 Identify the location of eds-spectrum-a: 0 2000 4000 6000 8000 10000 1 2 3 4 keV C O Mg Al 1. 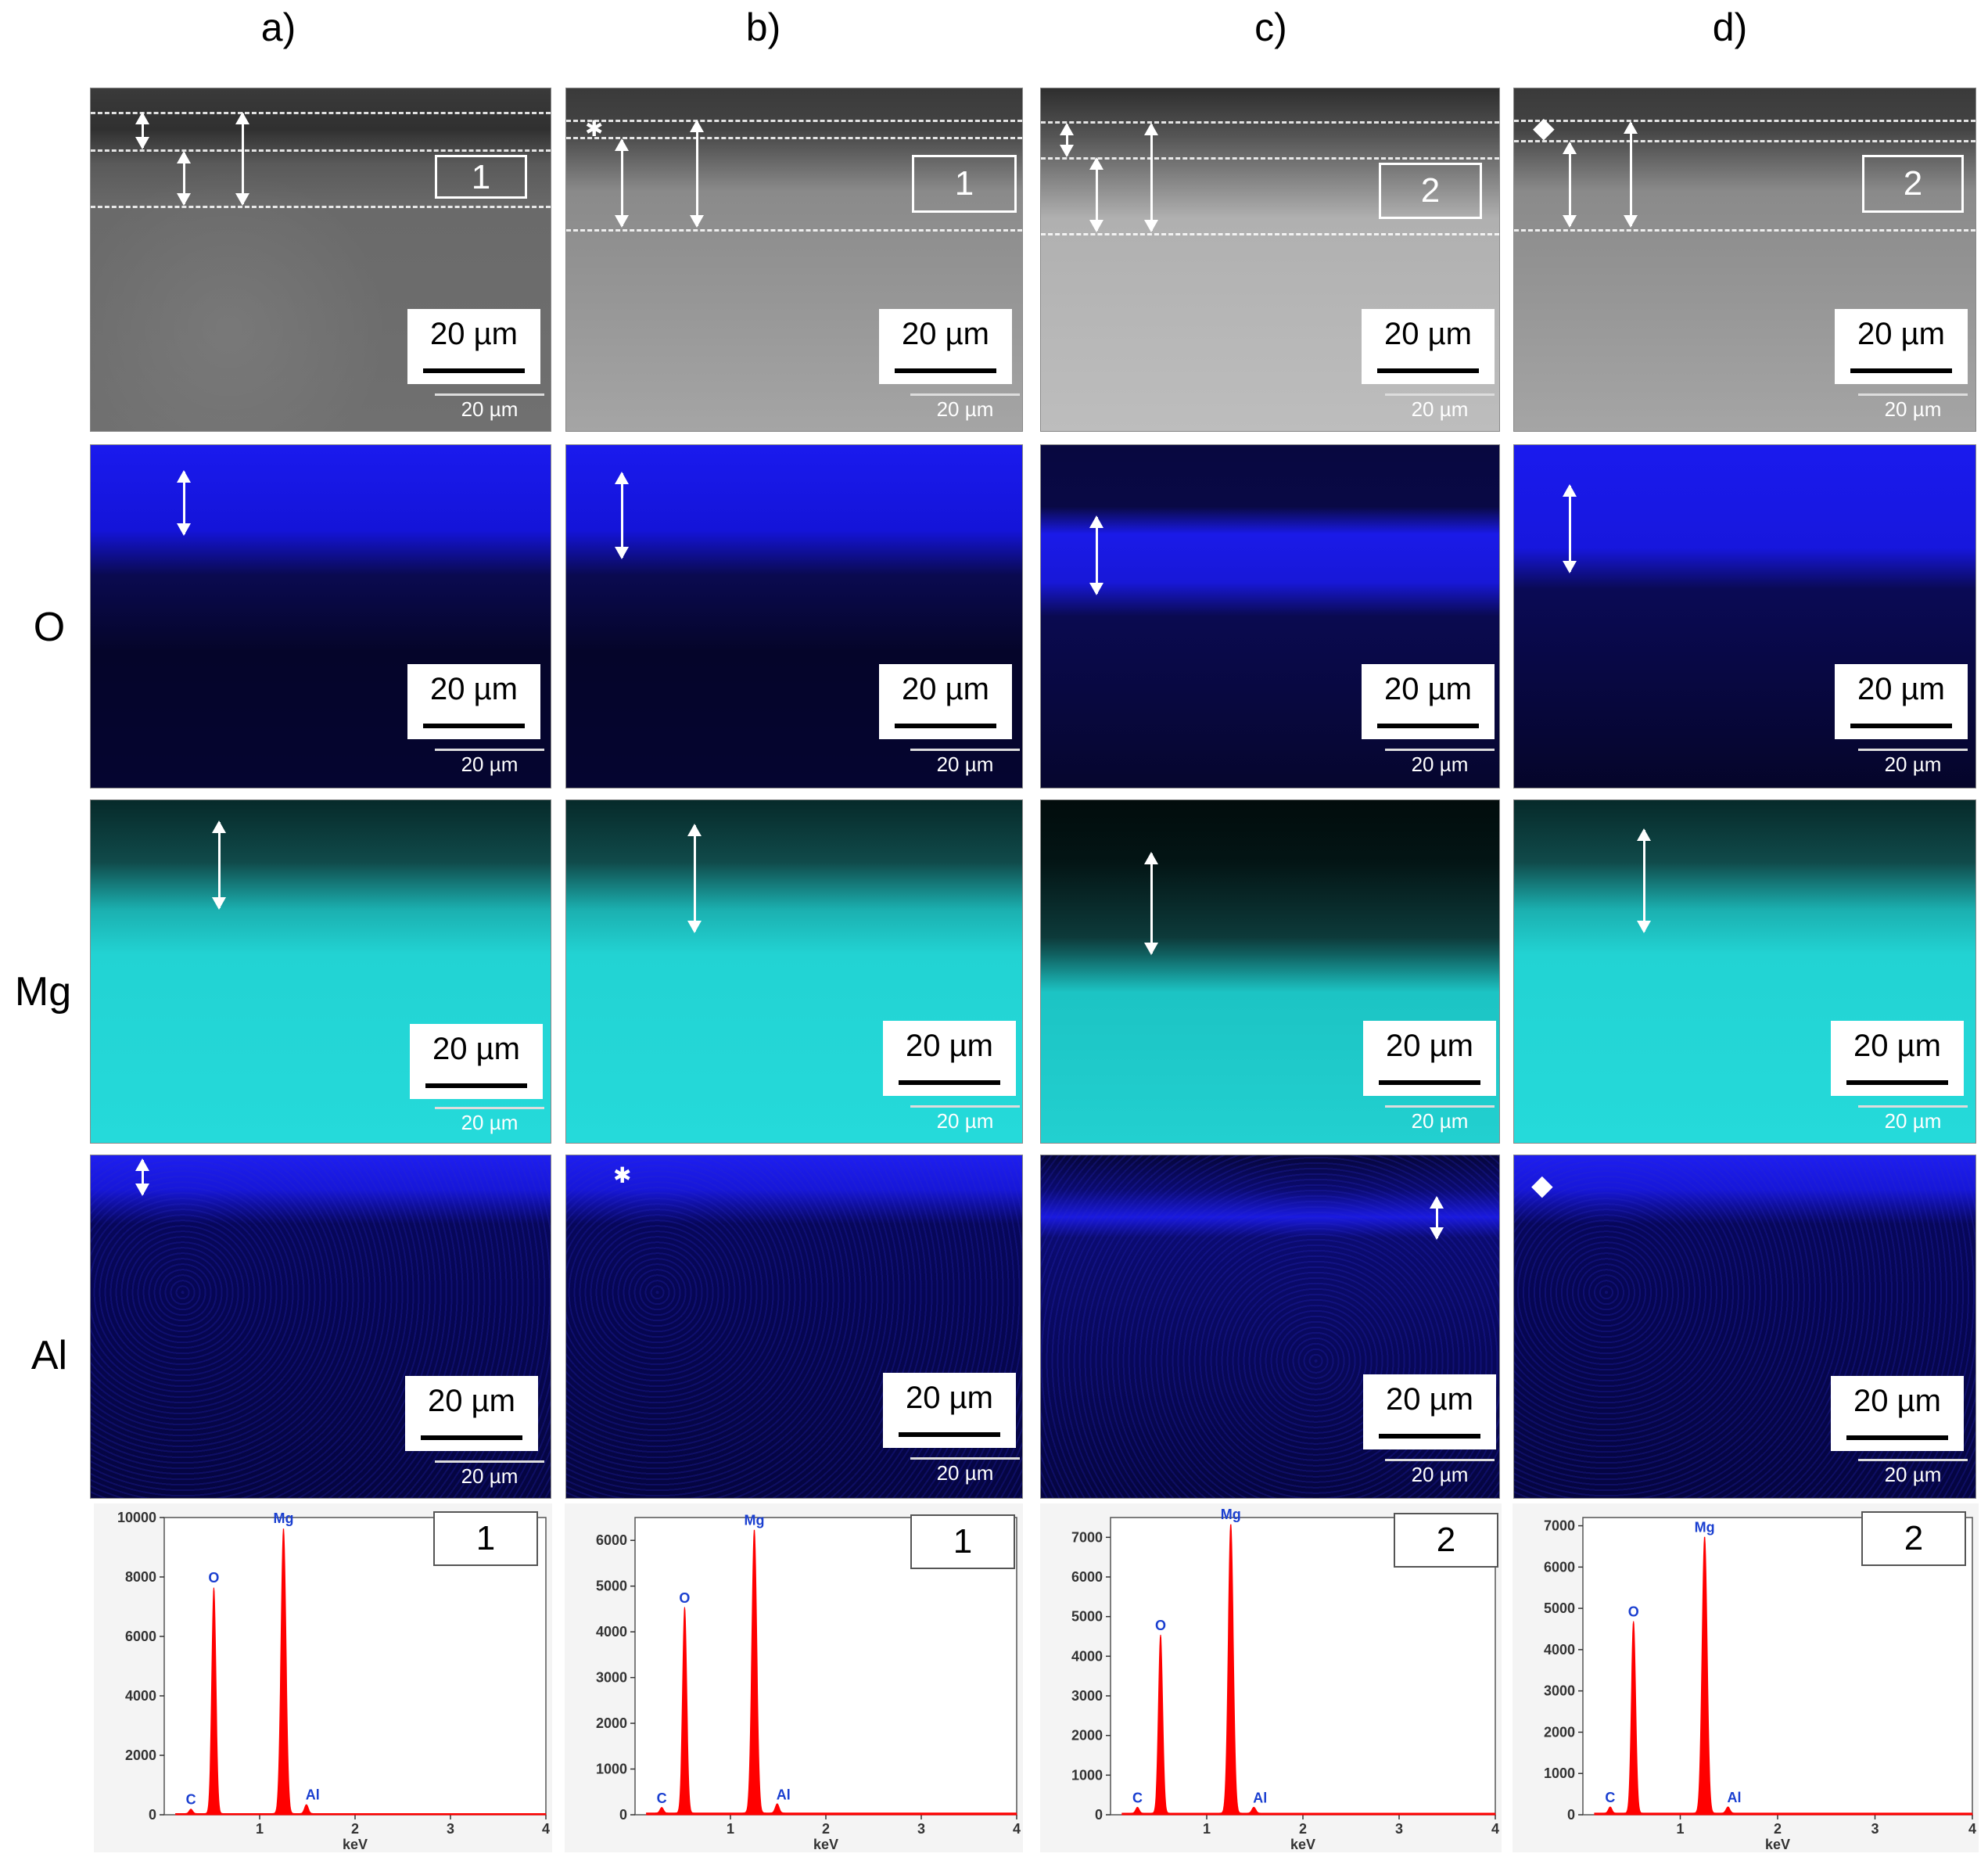
(323, 1677).